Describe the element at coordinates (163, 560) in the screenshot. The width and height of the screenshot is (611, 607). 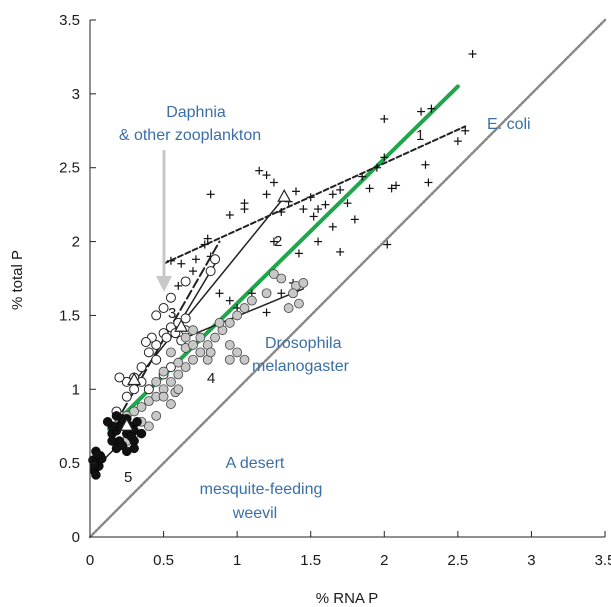
I see `x-tick-label: 0.5` at that location.